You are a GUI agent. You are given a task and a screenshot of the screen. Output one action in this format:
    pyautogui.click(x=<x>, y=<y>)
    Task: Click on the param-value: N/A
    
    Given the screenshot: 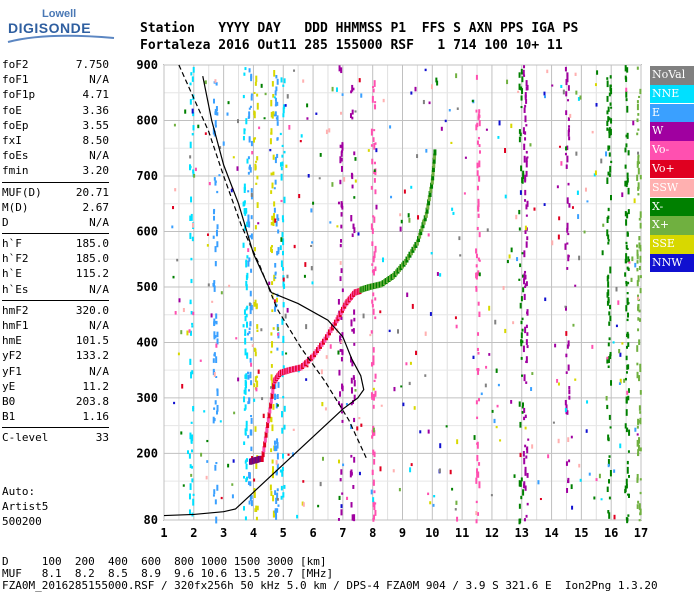 What is the action you would take?
    pyautogui.click(x=99, y=289)
    